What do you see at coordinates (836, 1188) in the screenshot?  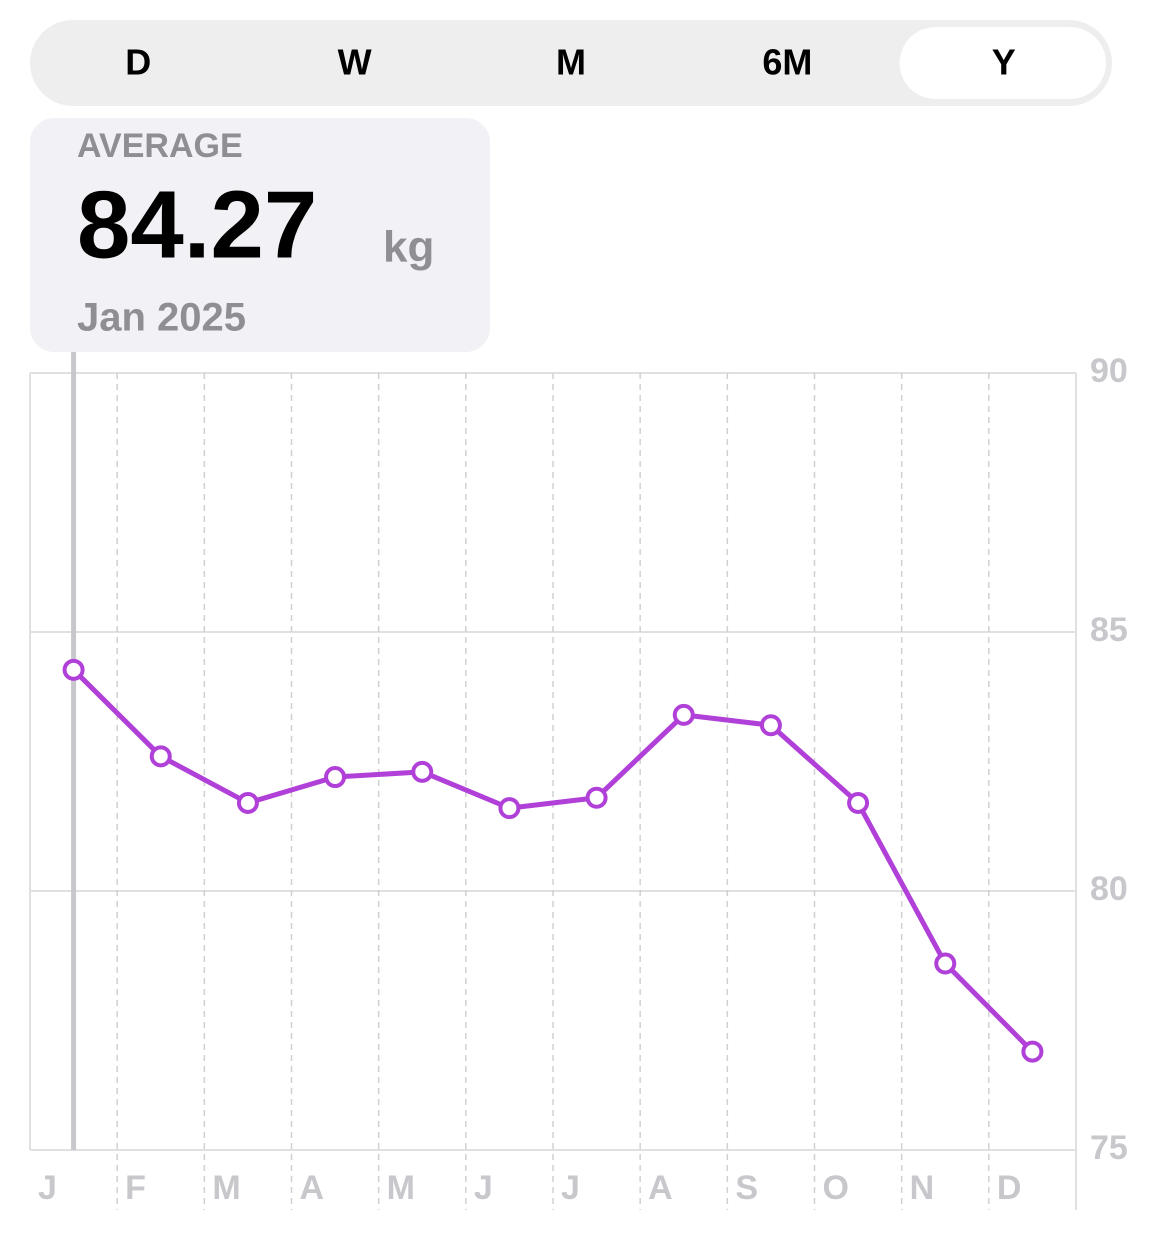 I see `x-tick-label: O` at bounding box center [836, 1188].